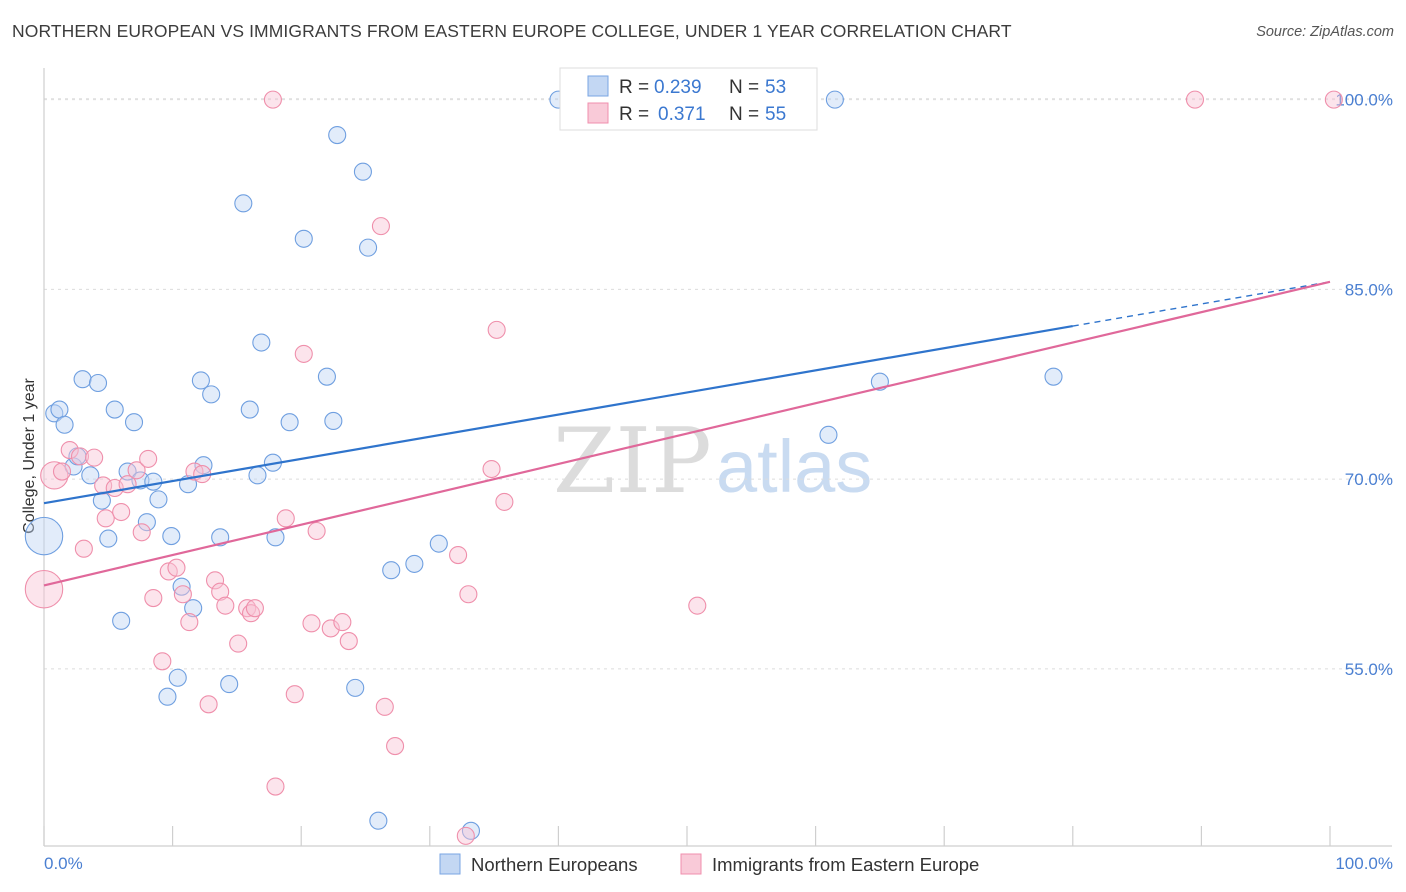 This screenshot has height=892, width=1406. What do you see at coordinates (1201, 304) in the screenshot?
I see `trend-line-northern-europeans-extension` at bounding box center [1201, 304].